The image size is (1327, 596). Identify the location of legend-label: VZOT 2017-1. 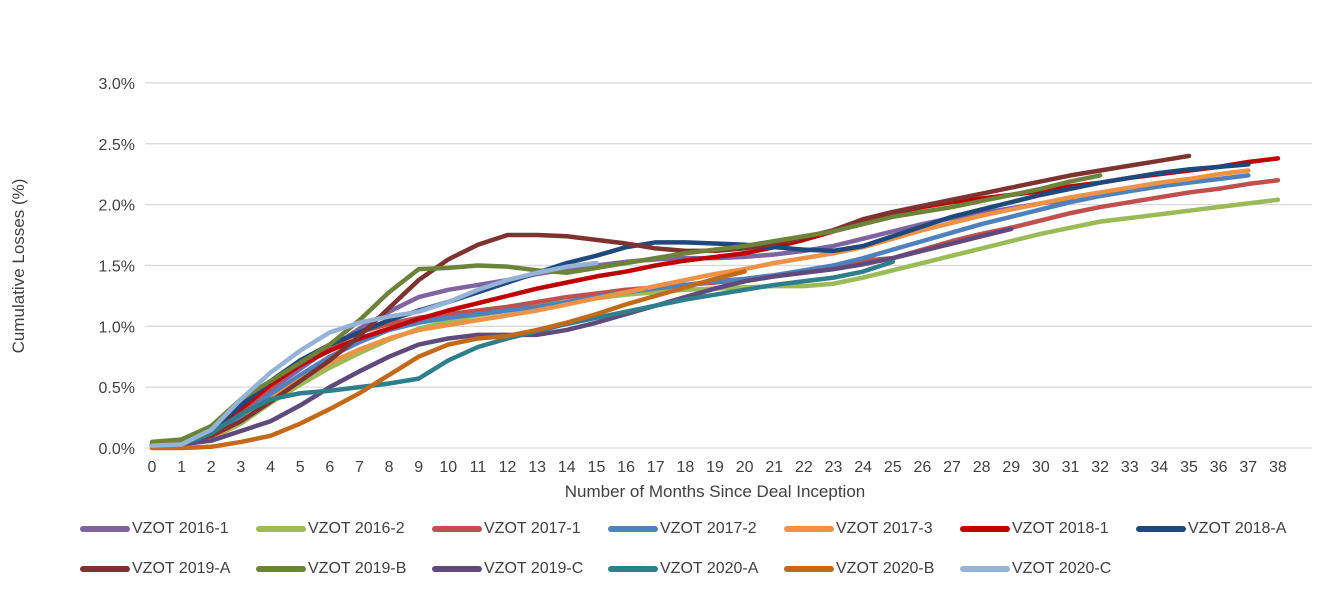
(532, 528).